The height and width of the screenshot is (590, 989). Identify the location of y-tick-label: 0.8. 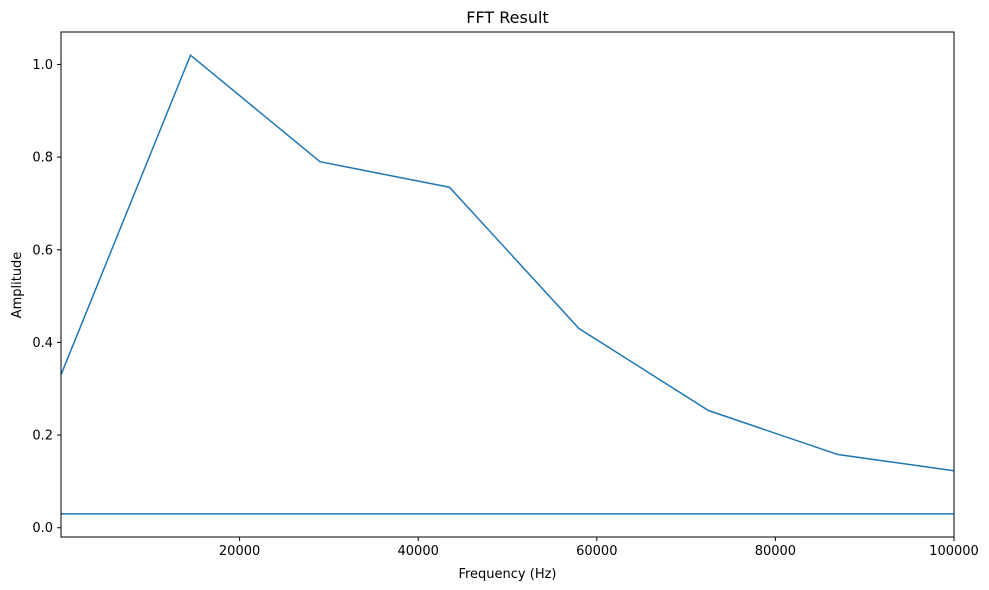
(42, 158).